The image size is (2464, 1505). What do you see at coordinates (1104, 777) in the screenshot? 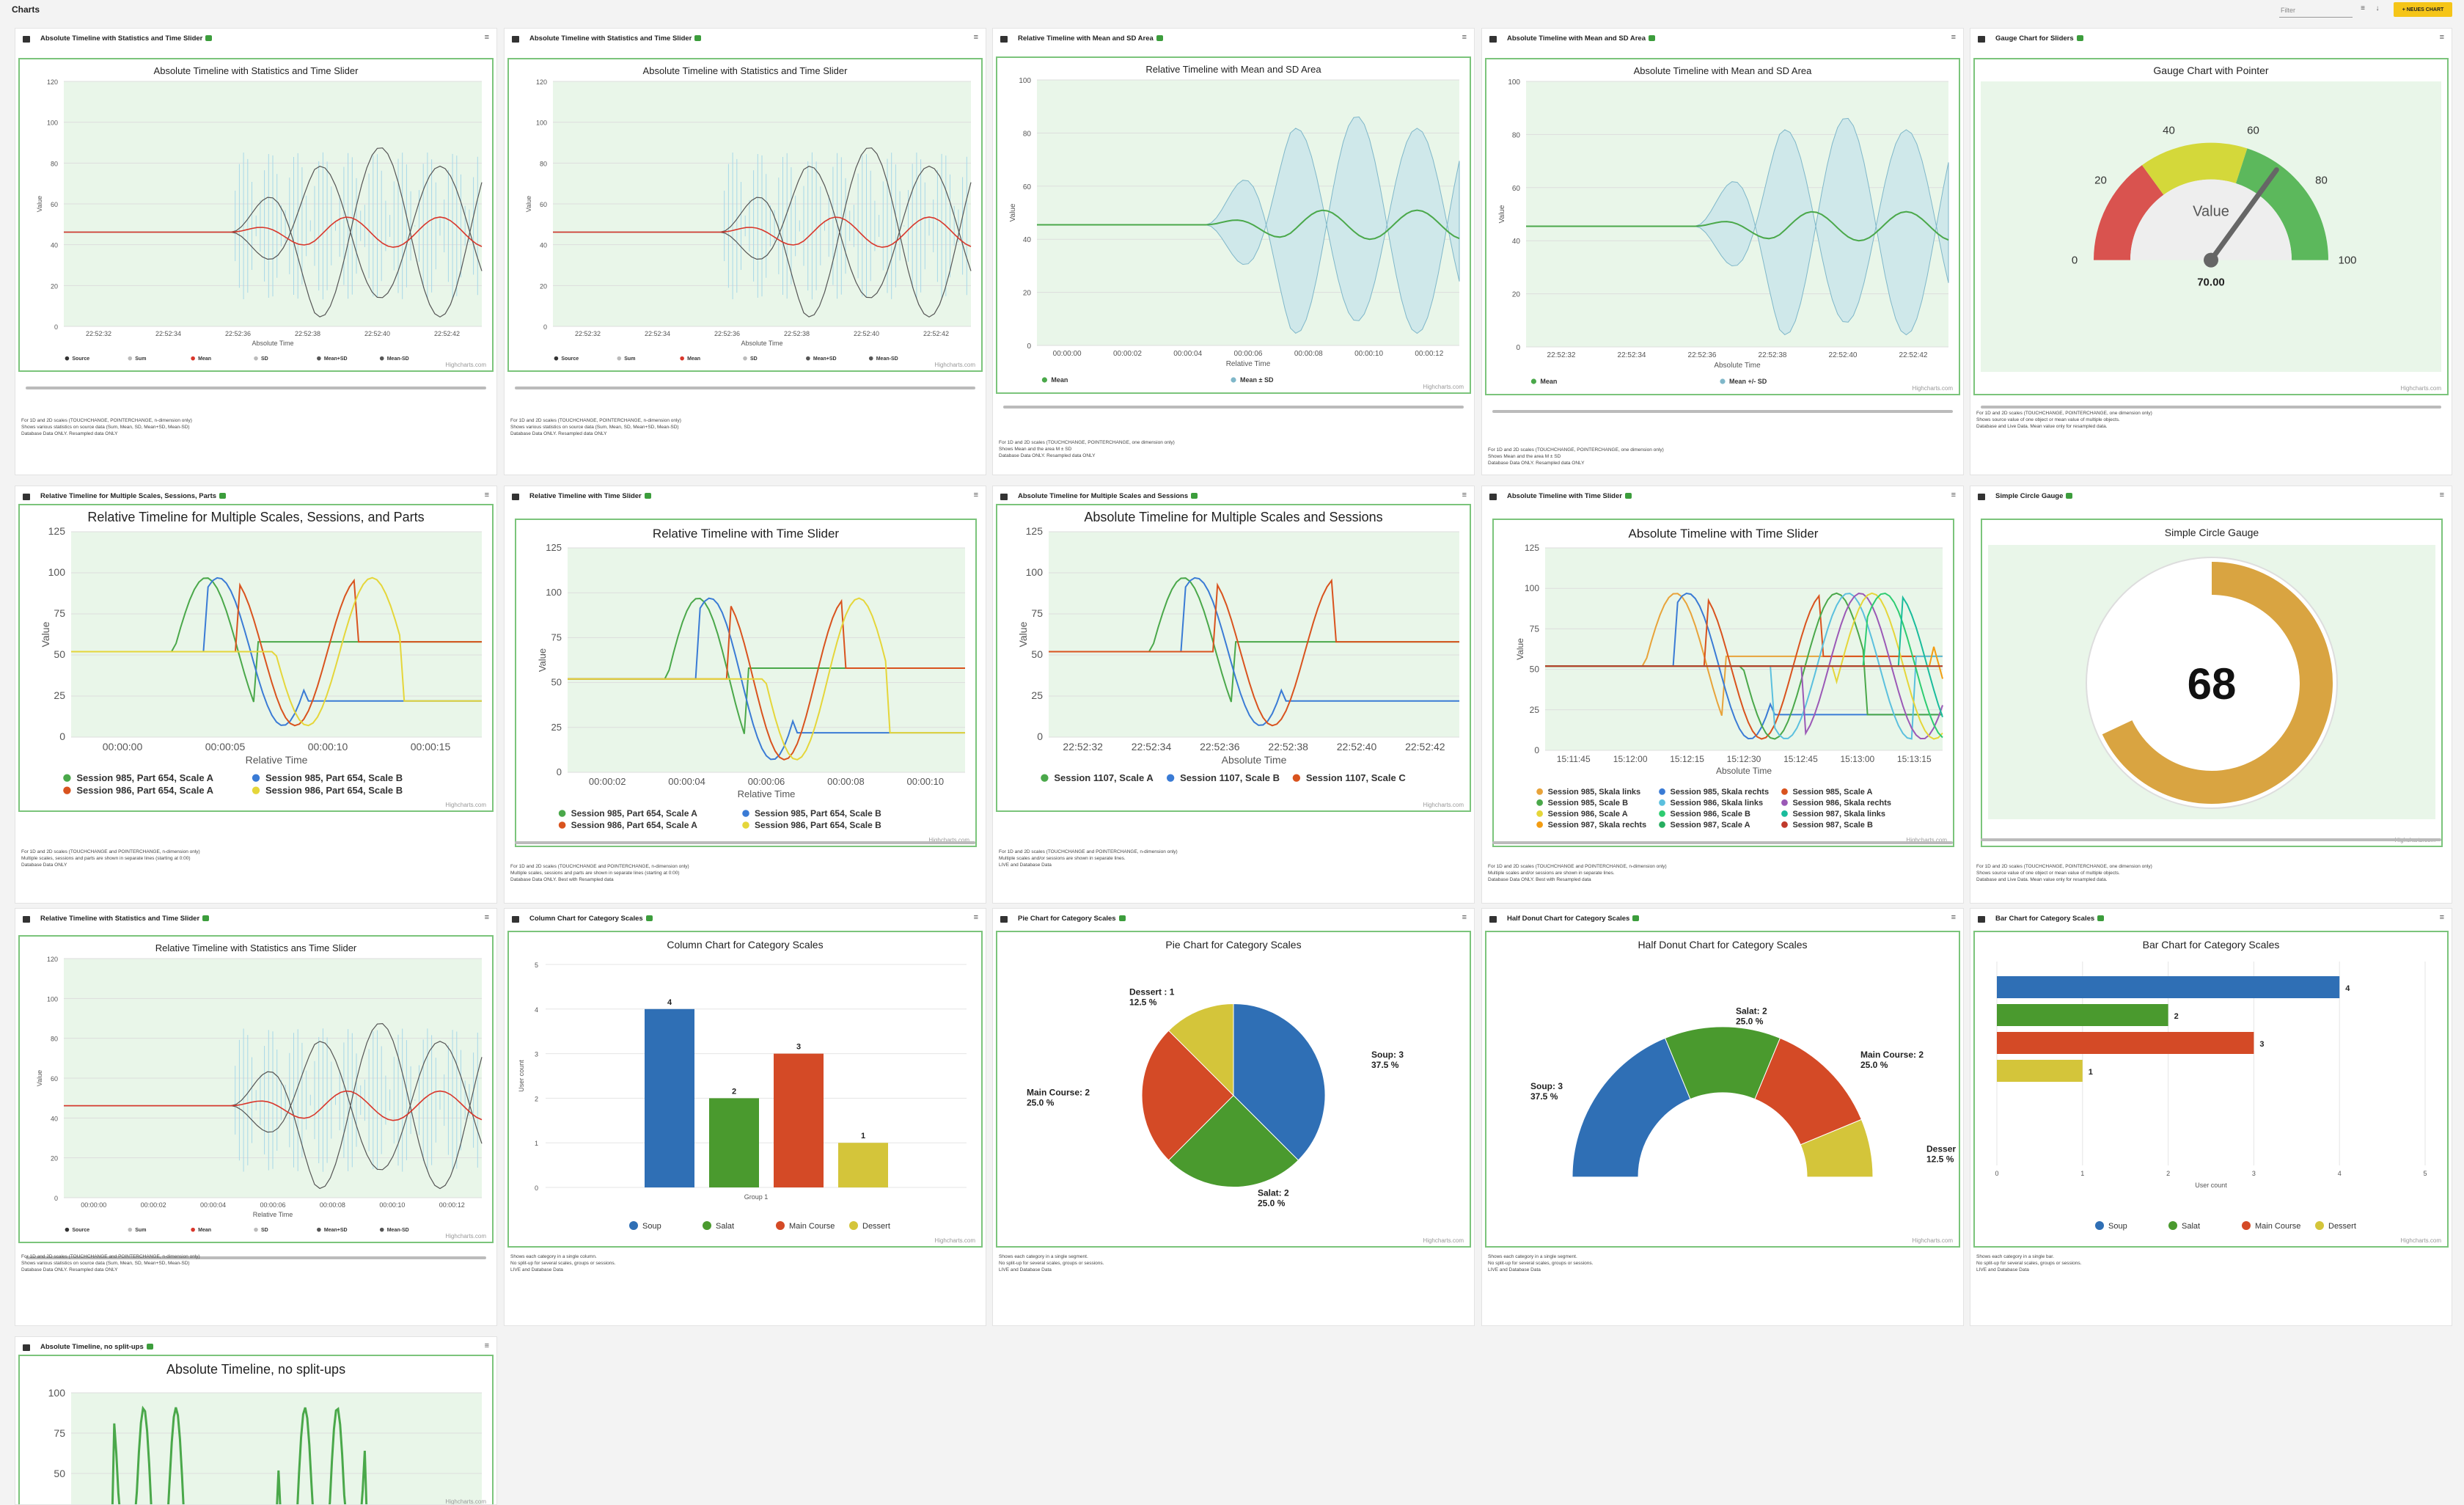
I see `legend-item: Session 1107, Scale A` at bounding box center [1104, 777].